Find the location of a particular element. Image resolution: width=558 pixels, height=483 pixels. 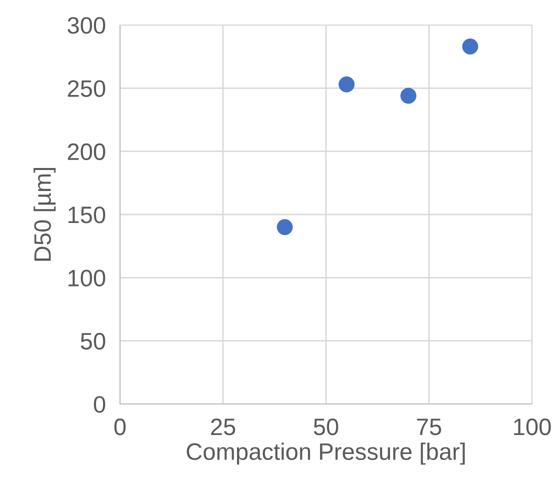

x-tick-label: 100 is located at coordinates (532, 427).